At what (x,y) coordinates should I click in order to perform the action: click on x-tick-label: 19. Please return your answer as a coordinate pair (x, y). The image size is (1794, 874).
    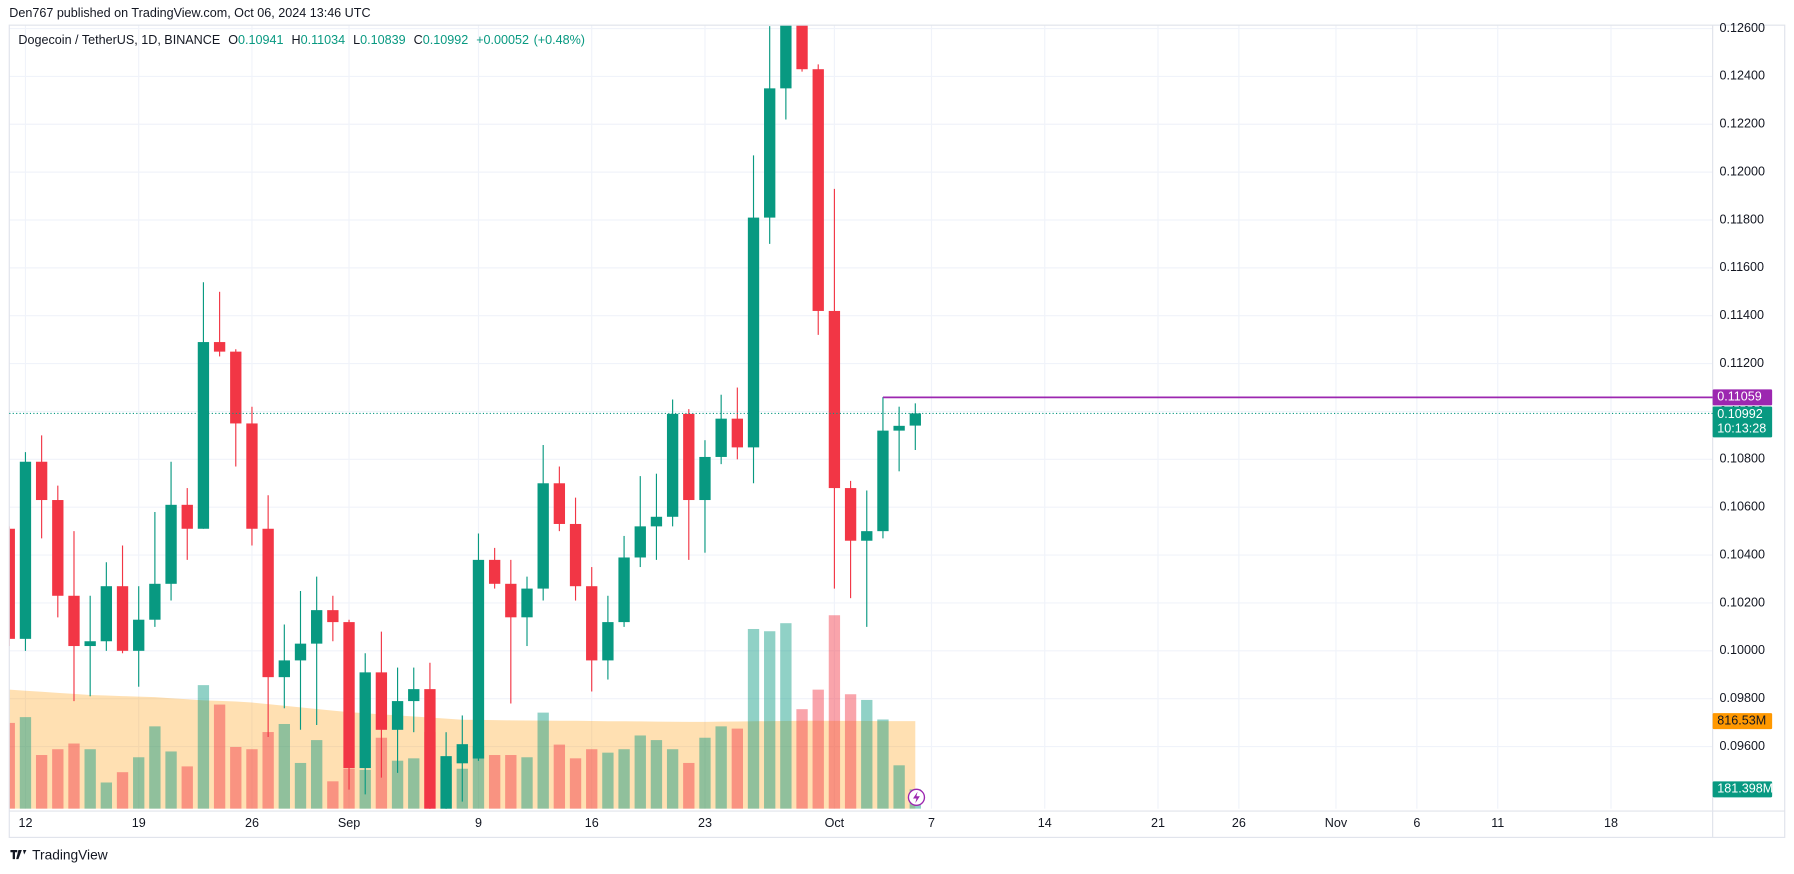
    Looking at the image, I should click on (139, 823).